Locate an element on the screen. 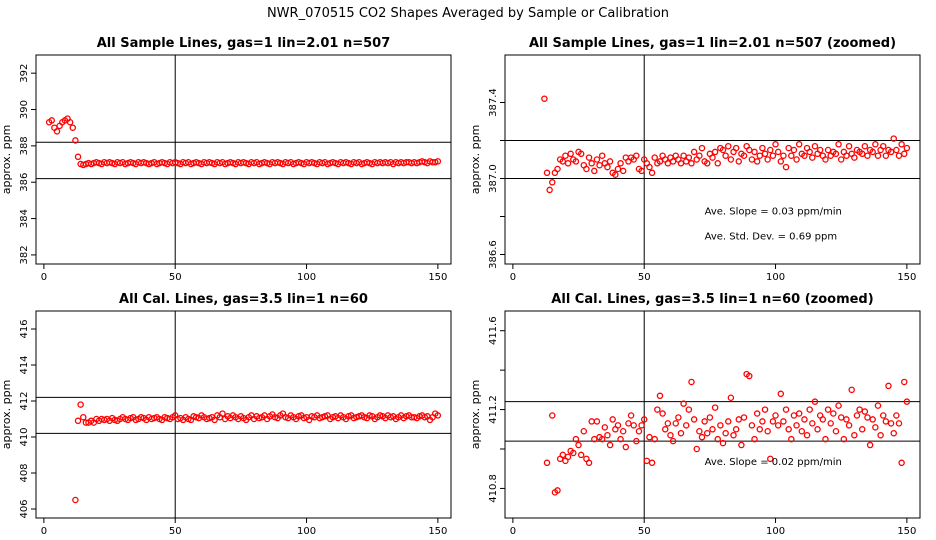 This screenshot has width=936, height=540. y-tick-label: 386.6 is located at coordinates (493, 254).